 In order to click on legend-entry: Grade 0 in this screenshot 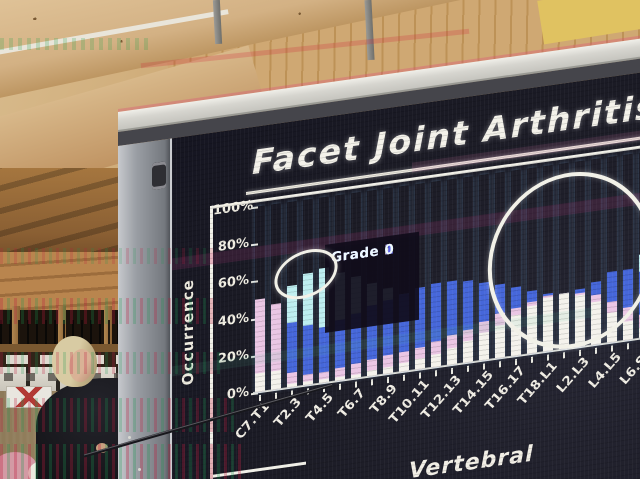, I will do `click(363, 254)`.